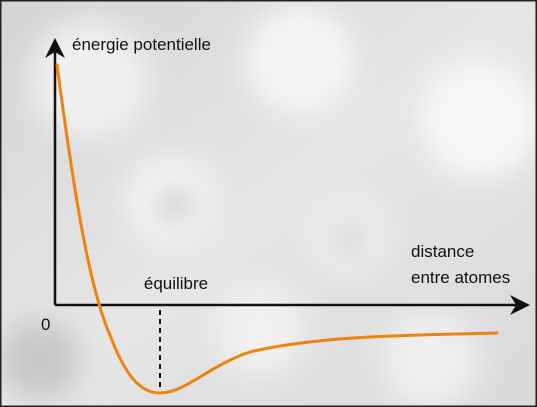  I want to click on y-axis-label: énergie potentielle, so click(141, 44).